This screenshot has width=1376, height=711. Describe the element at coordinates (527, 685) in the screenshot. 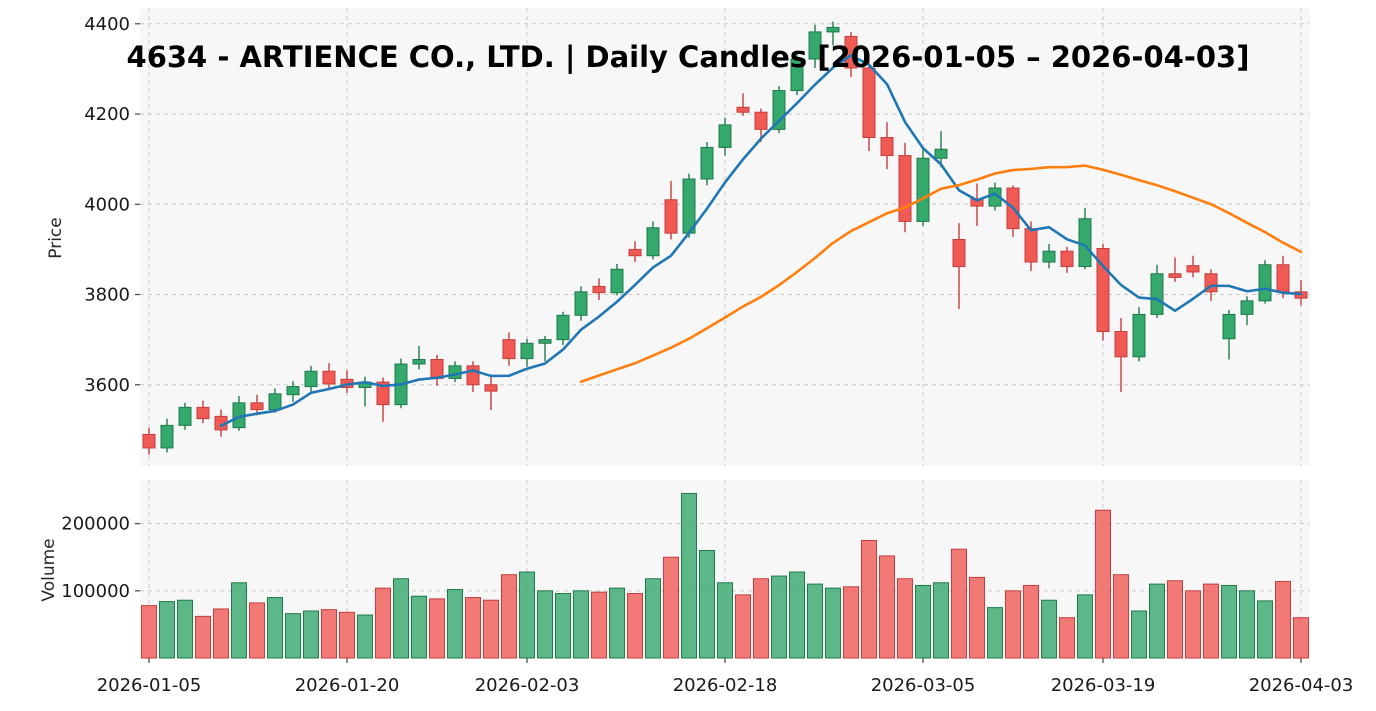

I see `x-tick-label: 2026-02-03` at that location.